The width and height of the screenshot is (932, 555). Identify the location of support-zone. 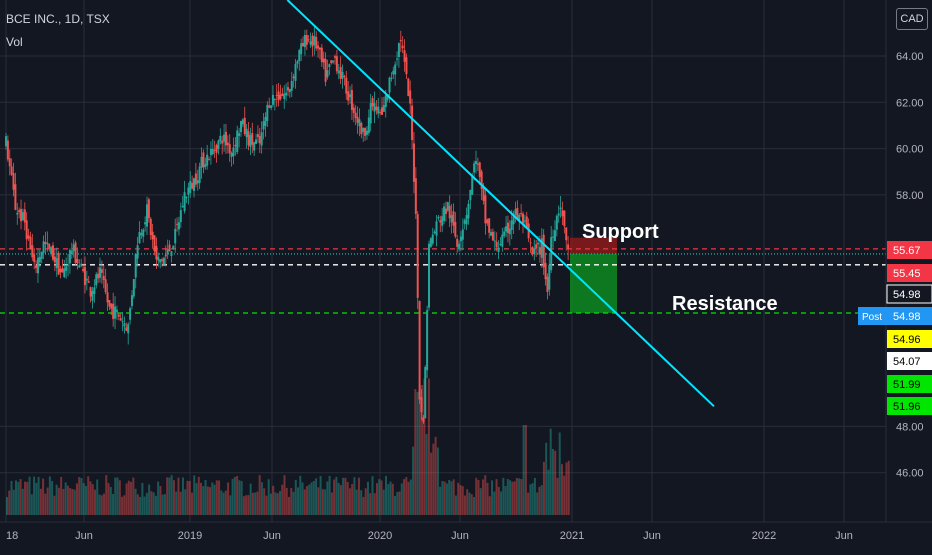
(593, 245).